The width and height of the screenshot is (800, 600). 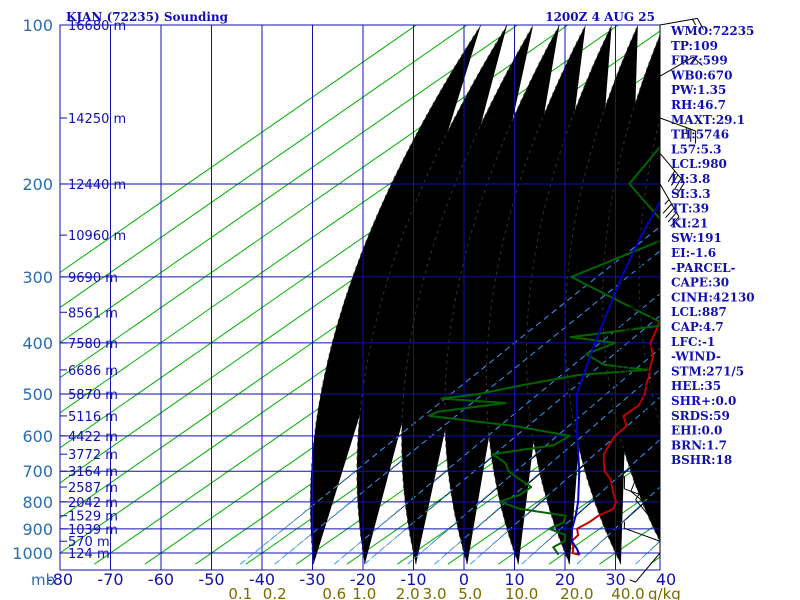 What do you see at coordinates (364, 592) in the screenshot?
I see `mixing-ratio-tick-label: 1.0` at bounding box center [364, 592].